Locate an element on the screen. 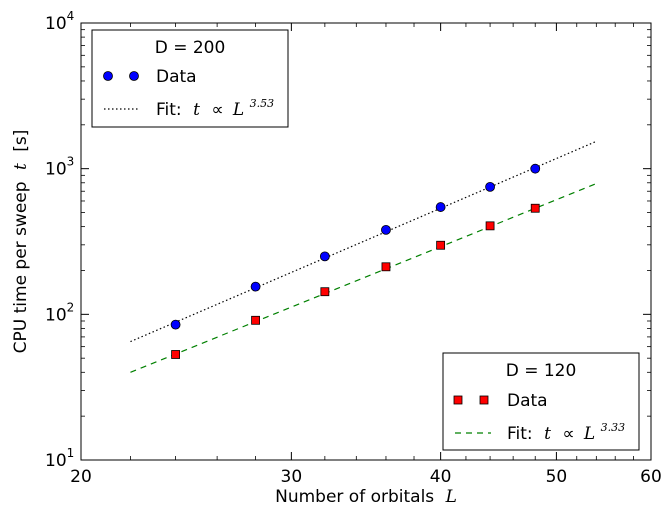 This screenshot has width=665, height=506. y-tick-label-exp-0: 1 is located at coordinates (71, 453).